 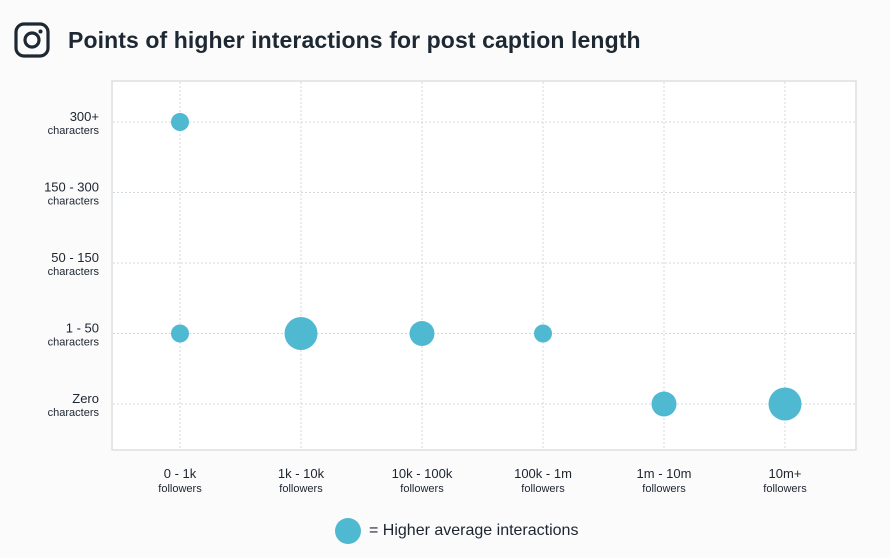 I want to click on legend: = Higher average interactions, so click(x=456, y=531).